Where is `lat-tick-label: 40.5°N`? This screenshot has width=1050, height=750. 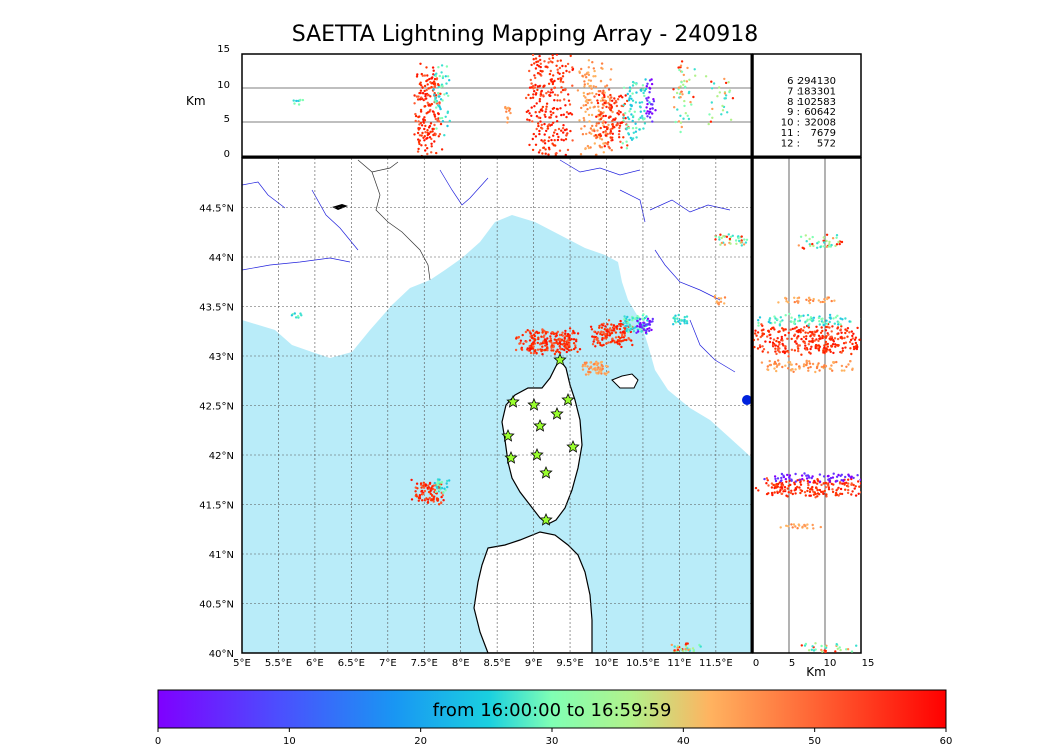
lat-tick-label: 40.5°N is located at coordinates (216, 605).